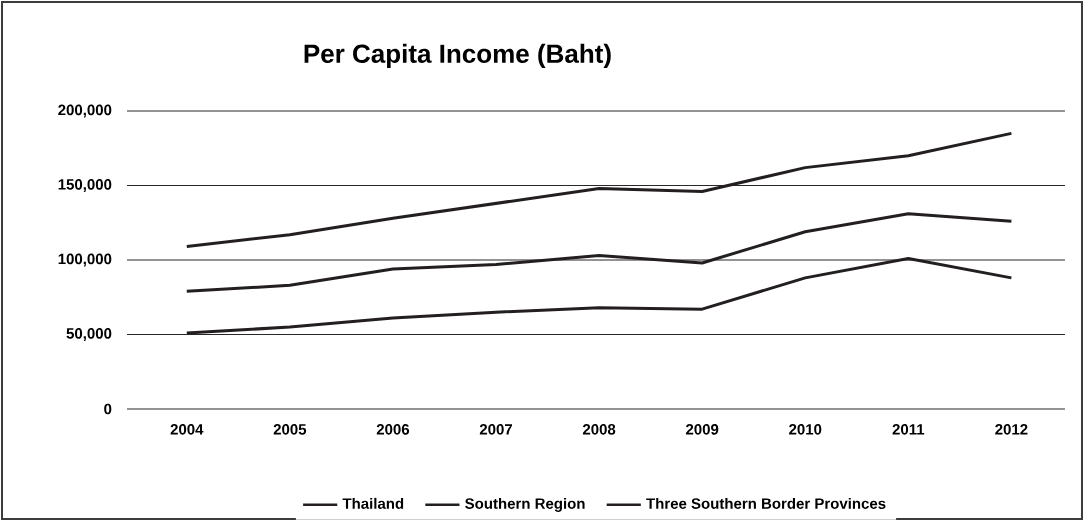 Image resolution: width=1084 pixels, height=521 pixels. I want to click on y-tick-label: 150,000, so click(85, 185).